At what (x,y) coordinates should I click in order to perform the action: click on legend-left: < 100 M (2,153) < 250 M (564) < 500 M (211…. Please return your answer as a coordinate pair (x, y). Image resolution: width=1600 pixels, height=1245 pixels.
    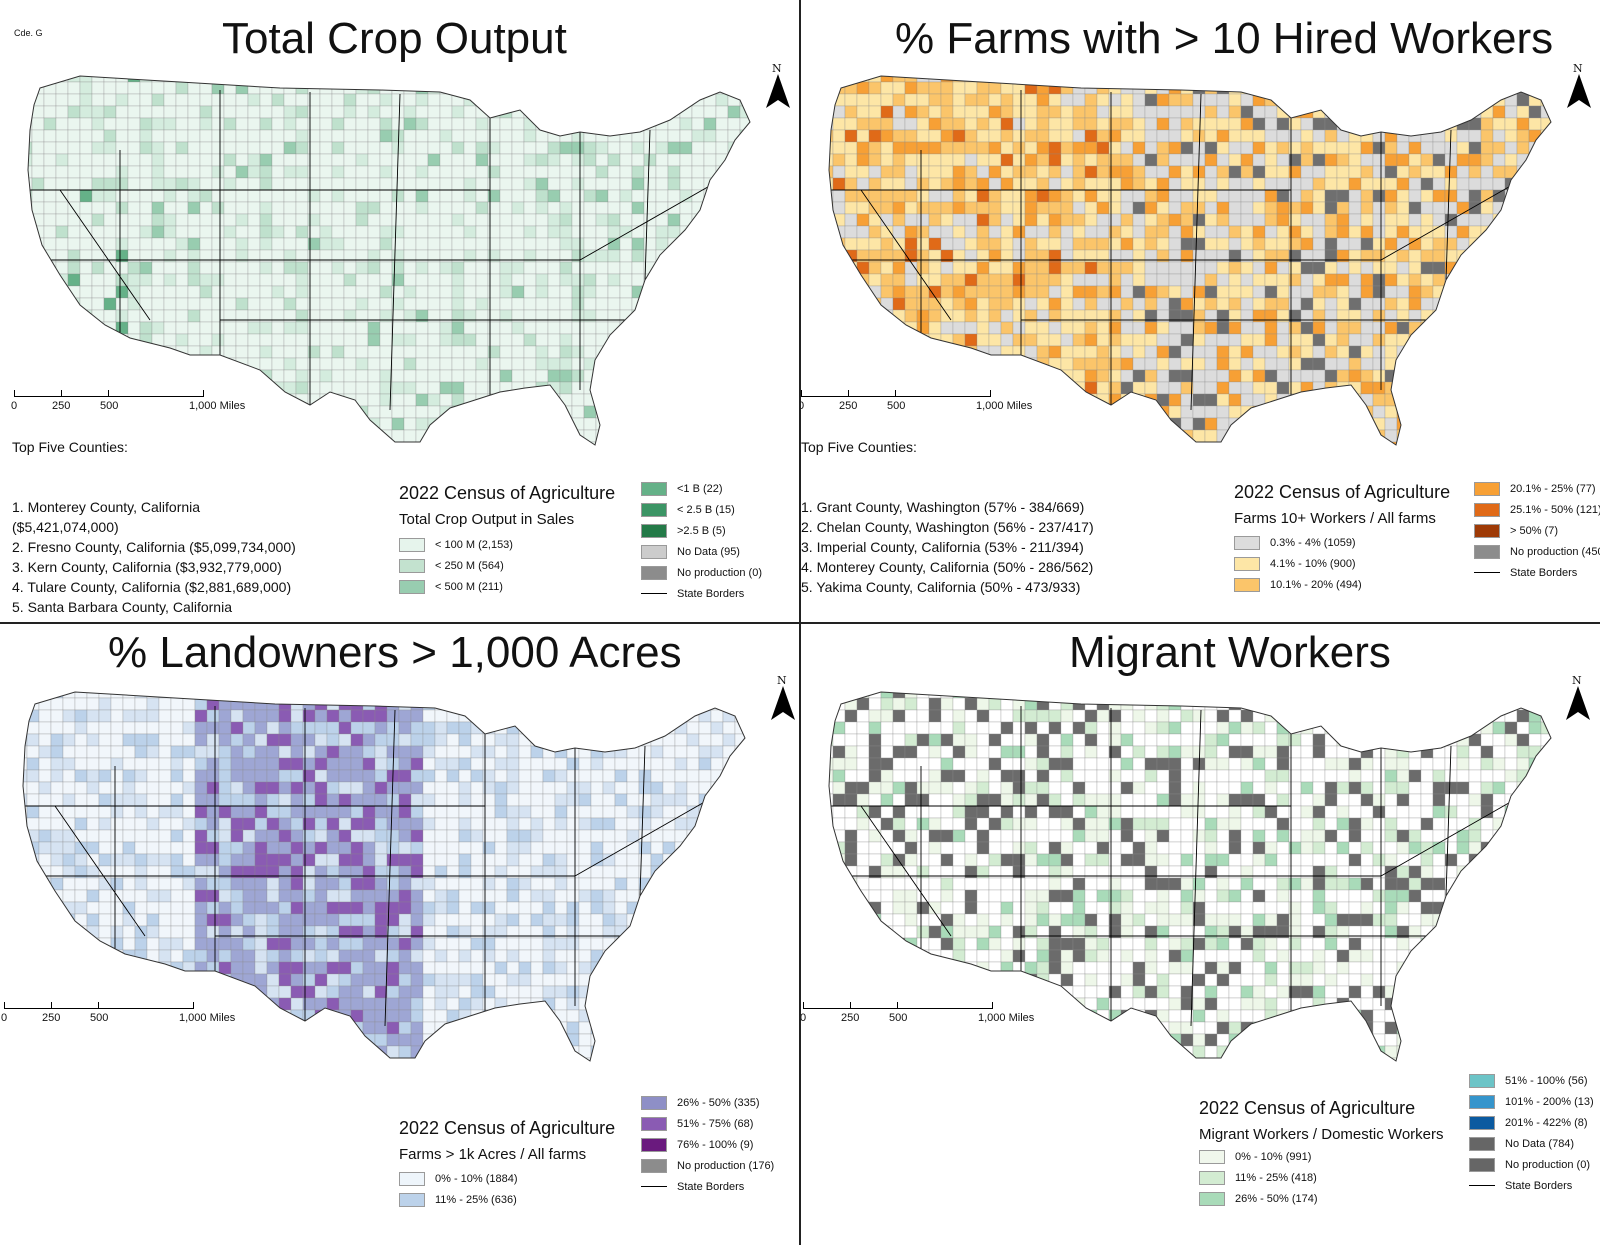
    Looking at the image, I should click on (456, 565).